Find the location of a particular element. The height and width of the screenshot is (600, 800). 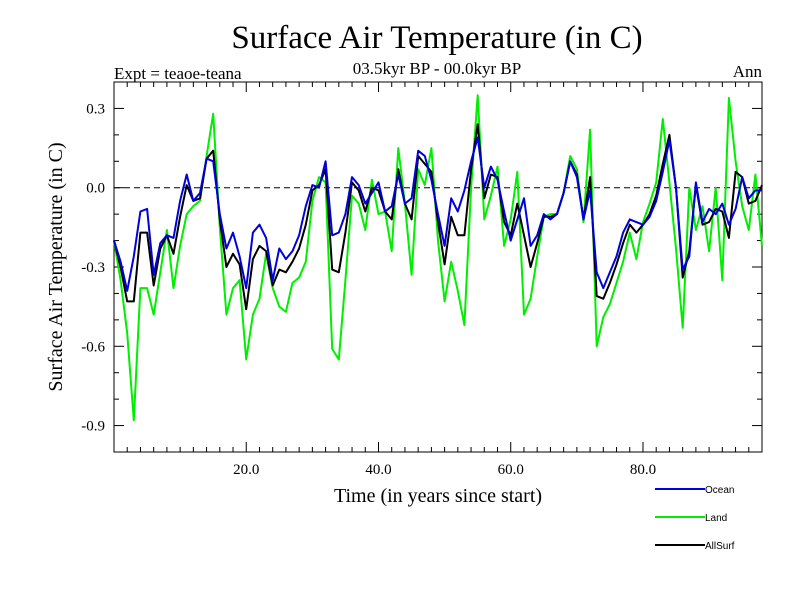

x-axis-label: Time (in years since start) is located at coordinates (438, 496).